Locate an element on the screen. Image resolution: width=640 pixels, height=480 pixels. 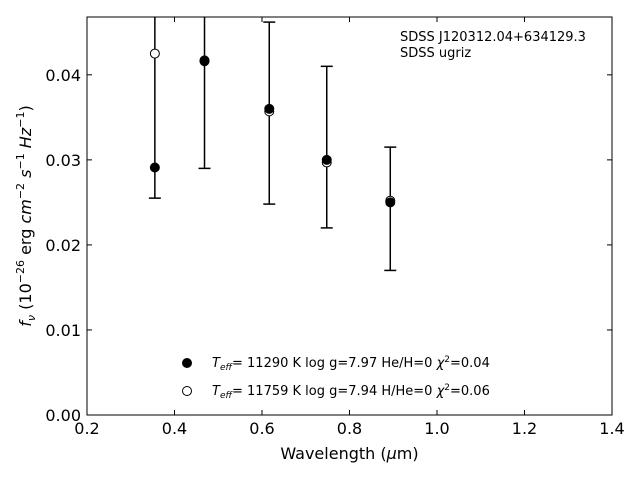
annotation-object: SDSS J120312.04+634129.3 is located at coordinates (493, 37).